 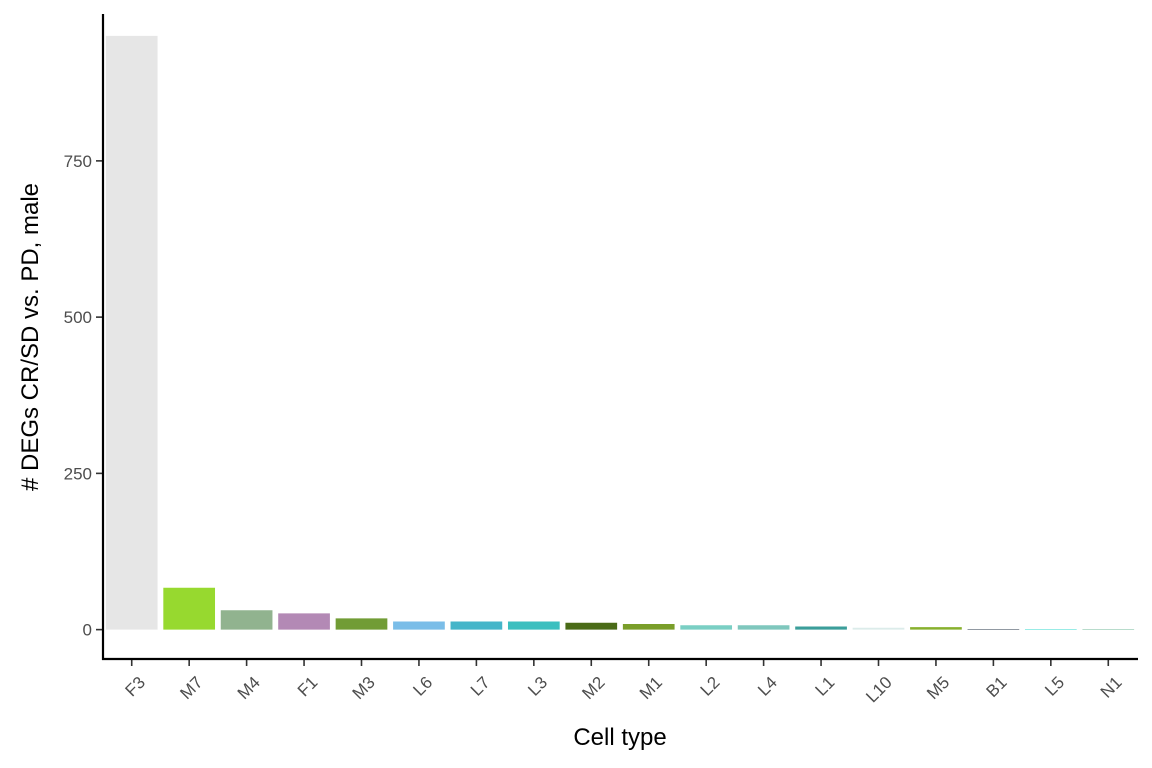 I want to click on x-tick-label: L4, so click(x=767, y=686).